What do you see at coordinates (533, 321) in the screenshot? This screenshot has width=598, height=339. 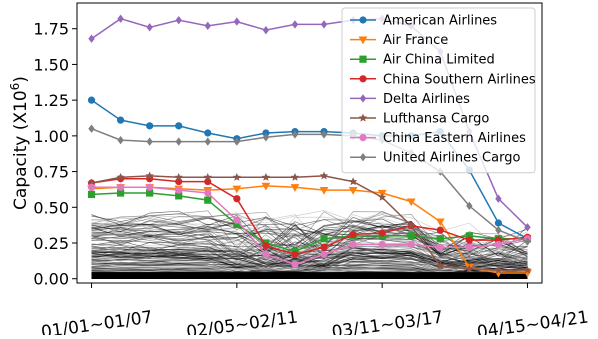 I see `x-tick-label: 04/15~04/21` at bounding box center [533, 321].